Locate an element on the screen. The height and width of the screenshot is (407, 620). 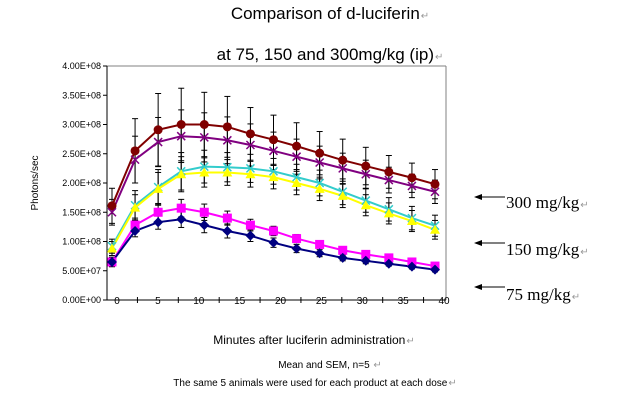
x-axis-label-text: Minutes after luciferin administration is located at coordinates (309, 340).